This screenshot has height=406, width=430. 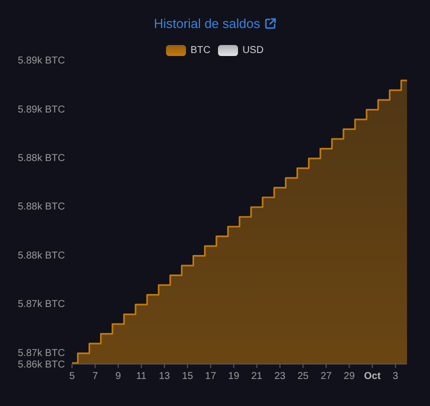 What do you see at coordinates (257, 376) in the screenshot?
I see `x-tick-label: 21` at bounding box center [257, 376].